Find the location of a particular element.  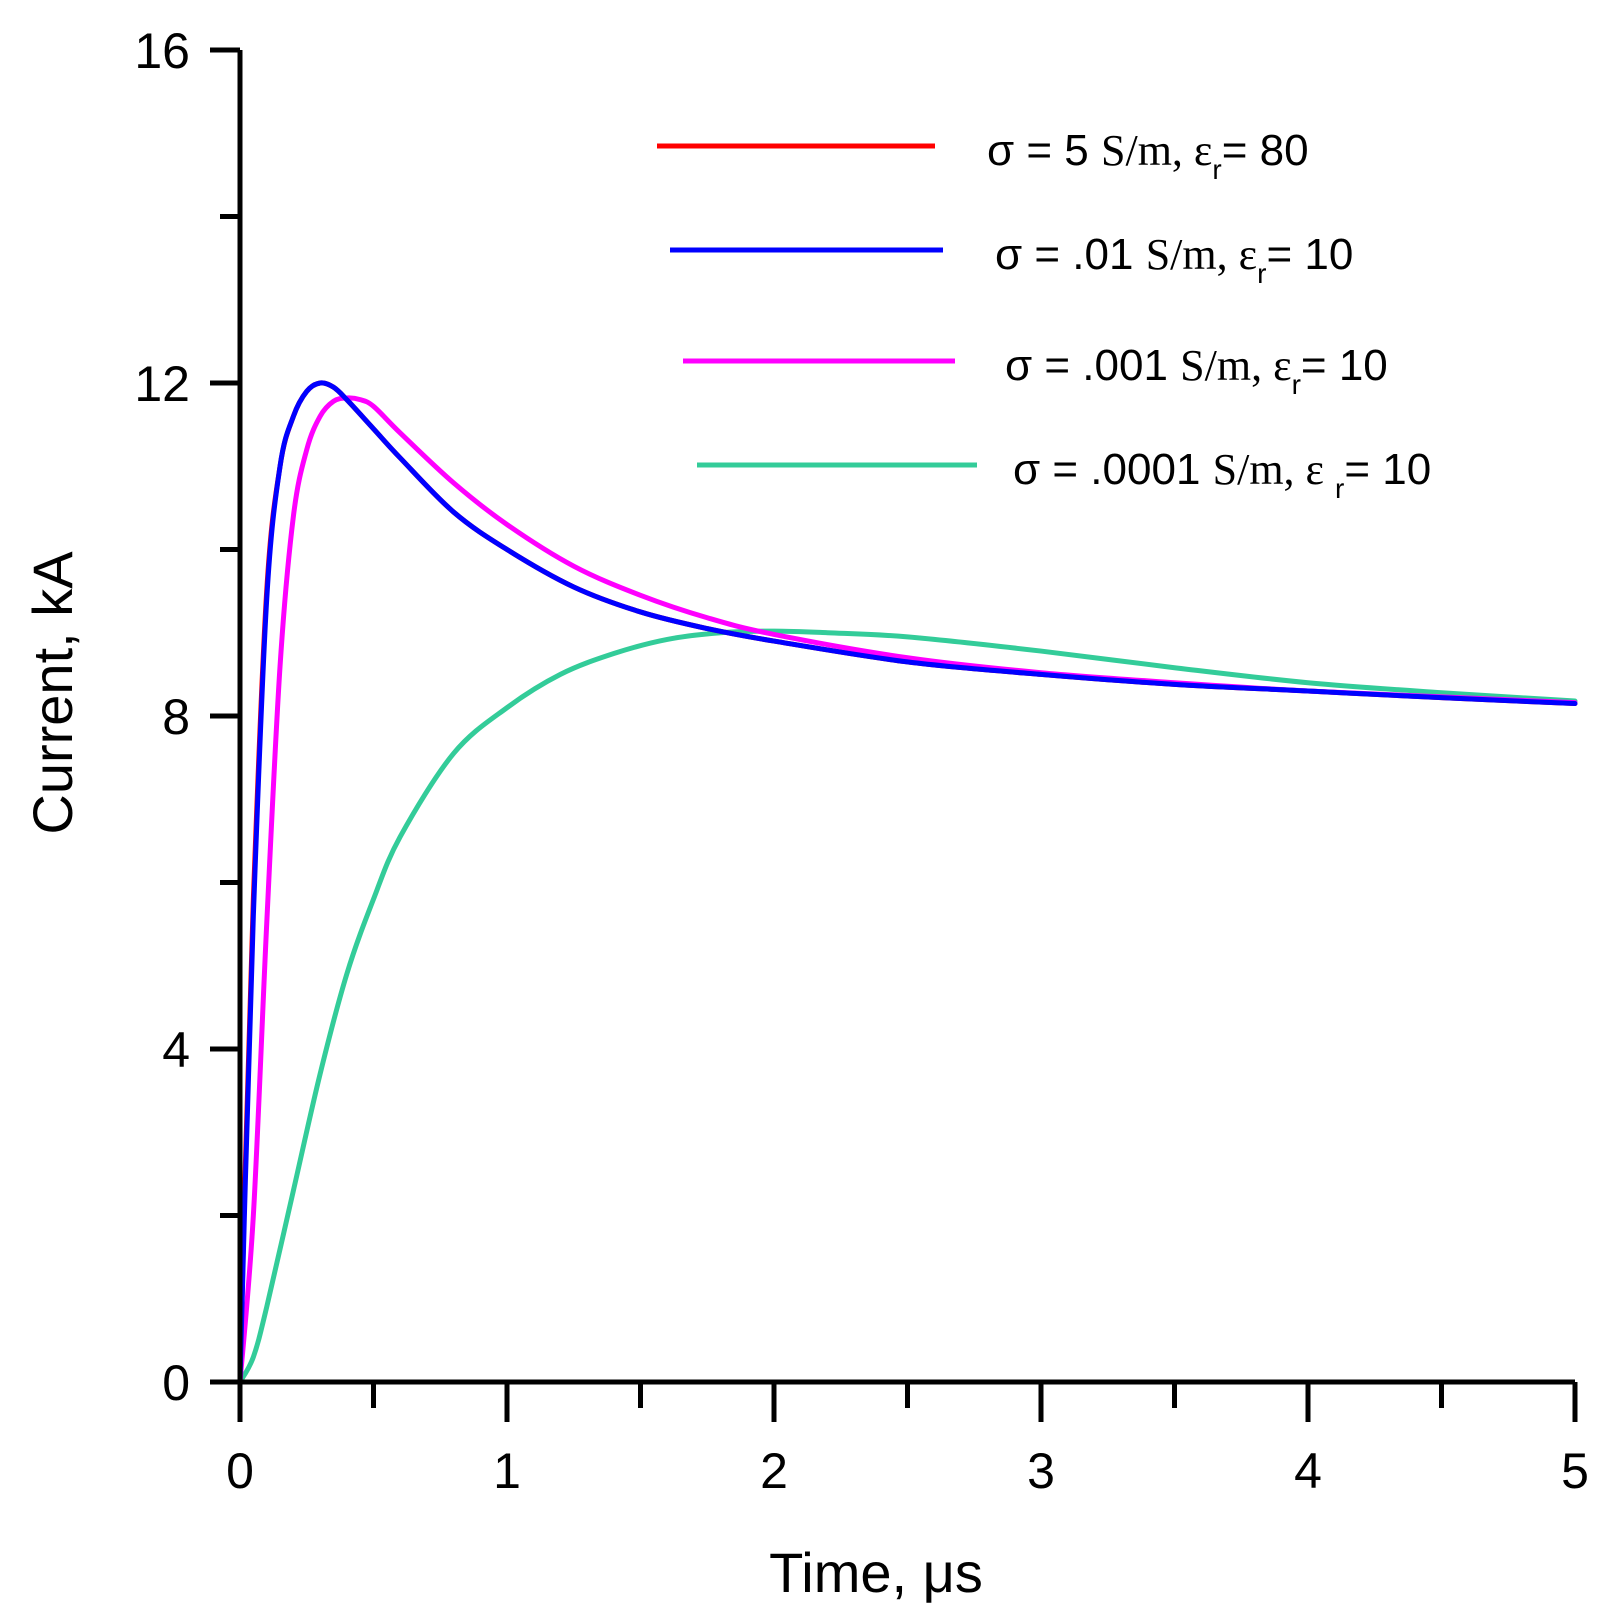

legend-item: σ = .0001 S/m, ε r= 10 is located at coordinates (1064, 474).